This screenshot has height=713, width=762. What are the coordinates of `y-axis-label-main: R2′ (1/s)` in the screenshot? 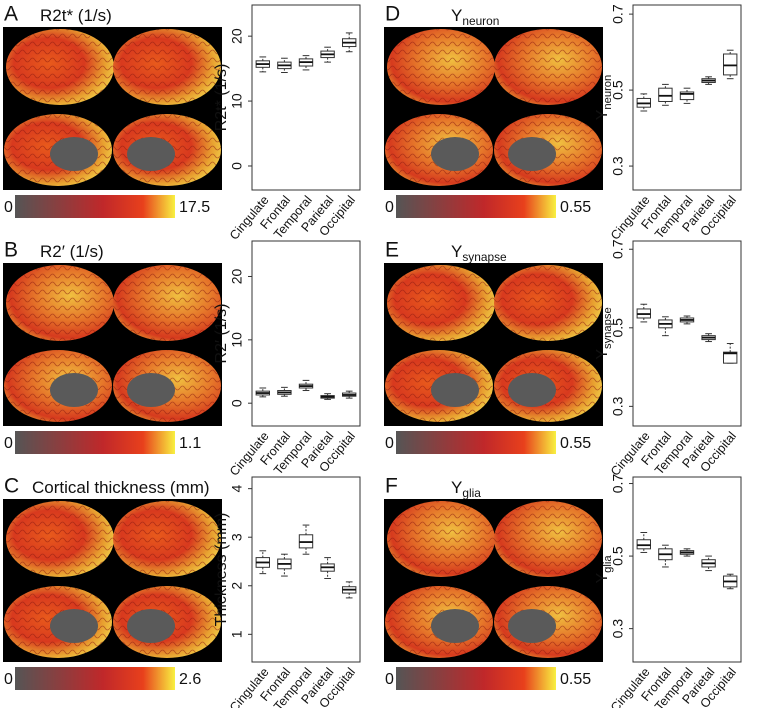 It's located at (221, 334).